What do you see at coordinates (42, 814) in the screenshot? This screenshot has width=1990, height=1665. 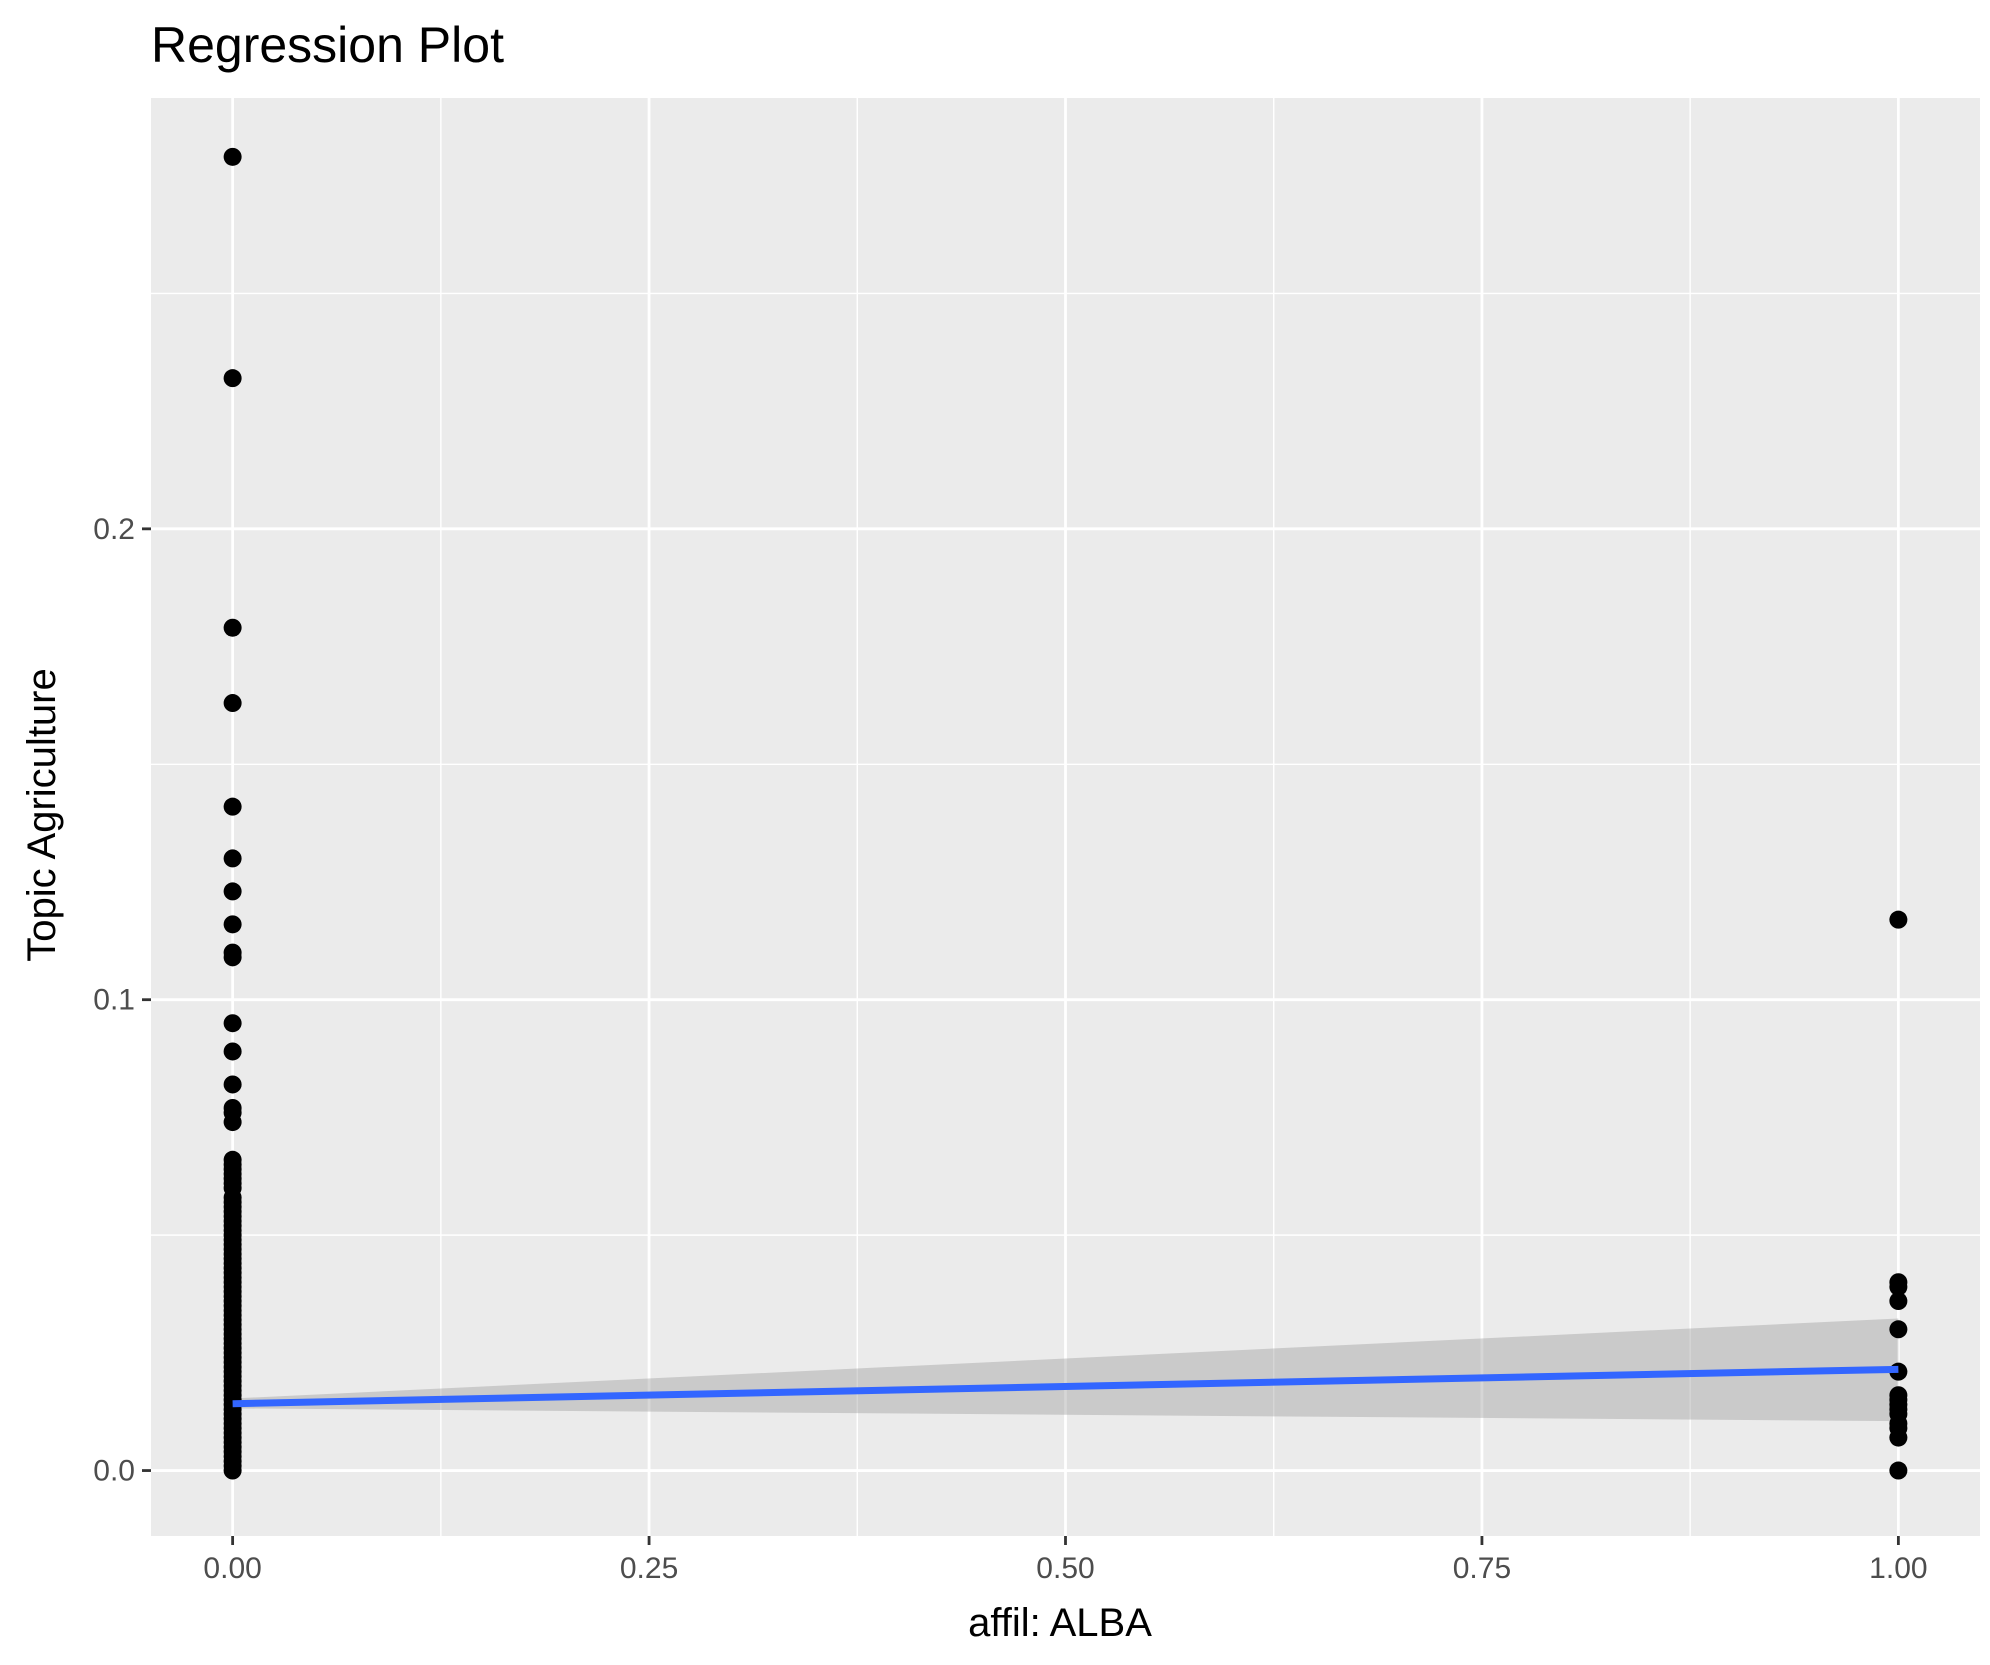 I see `y-axis-title: Topic Agriculture` at bounding box center [42, 814].